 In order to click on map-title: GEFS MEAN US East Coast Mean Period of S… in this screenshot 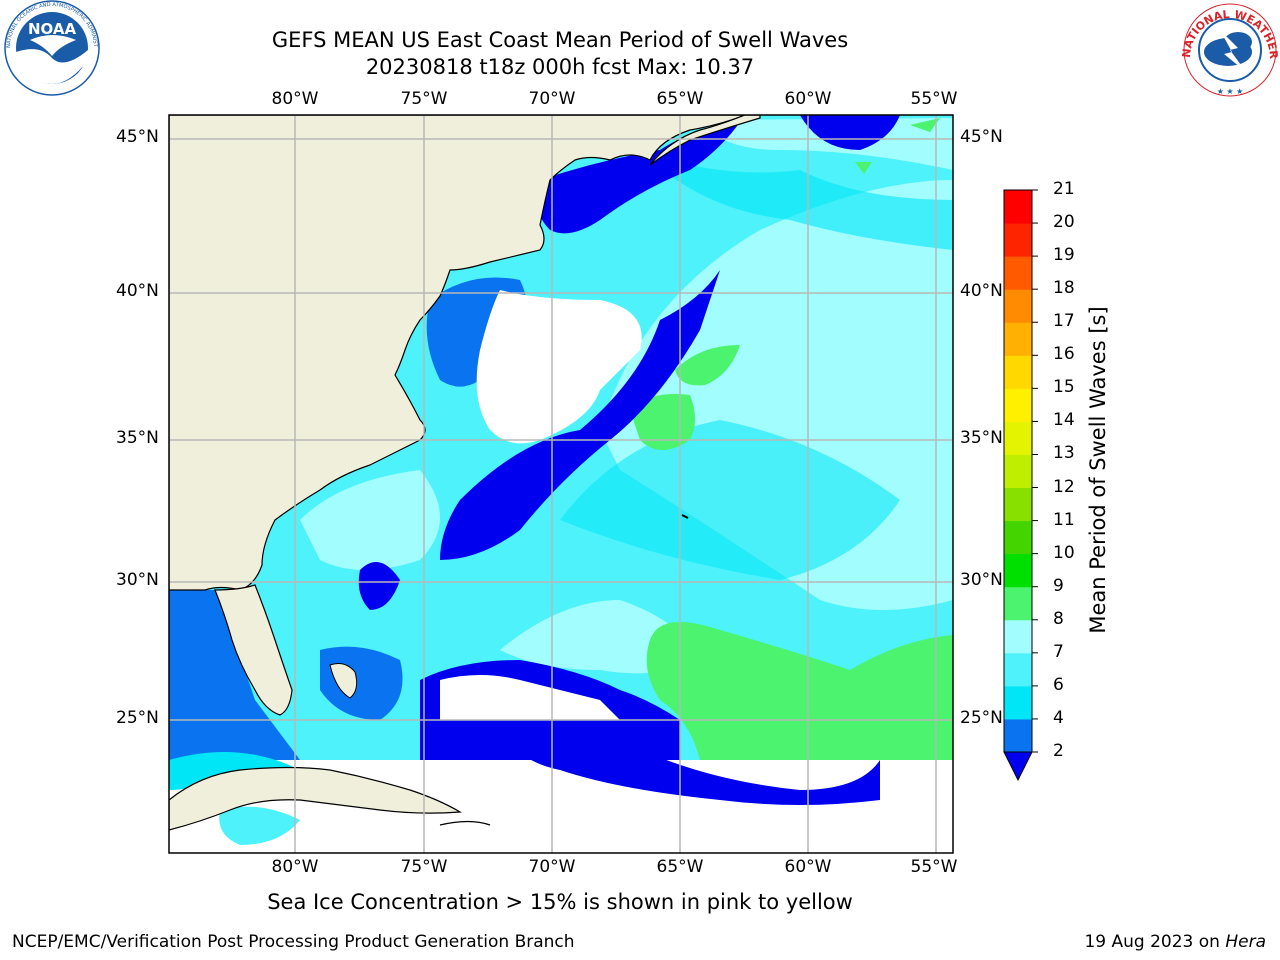, I will do `click(560, 40)`.